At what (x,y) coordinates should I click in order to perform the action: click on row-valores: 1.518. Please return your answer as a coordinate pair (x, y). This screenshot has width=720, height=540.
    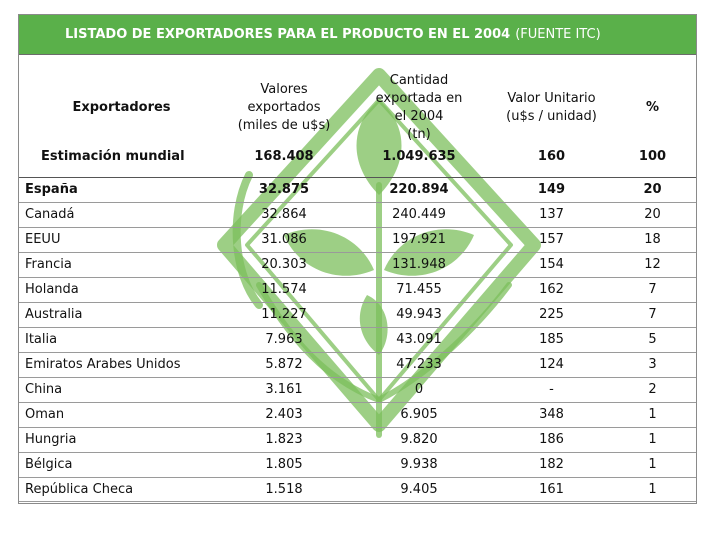
    Looking at the image, I should click on (284, 489).